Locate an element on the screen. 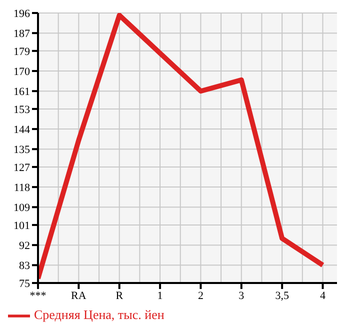 The image size is (345, 335). y-tick-label: 101 is located at coordinates (22, 226).